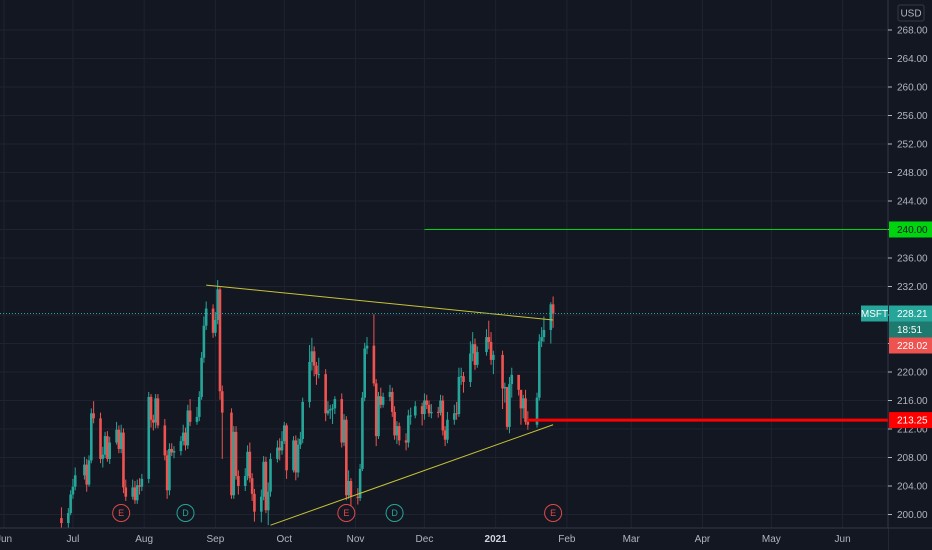 The image size is (932, 550). What do you see at coordinates (911, 13) in the screenshot?
I see `currency-badge` at bounding box center [911, 13].